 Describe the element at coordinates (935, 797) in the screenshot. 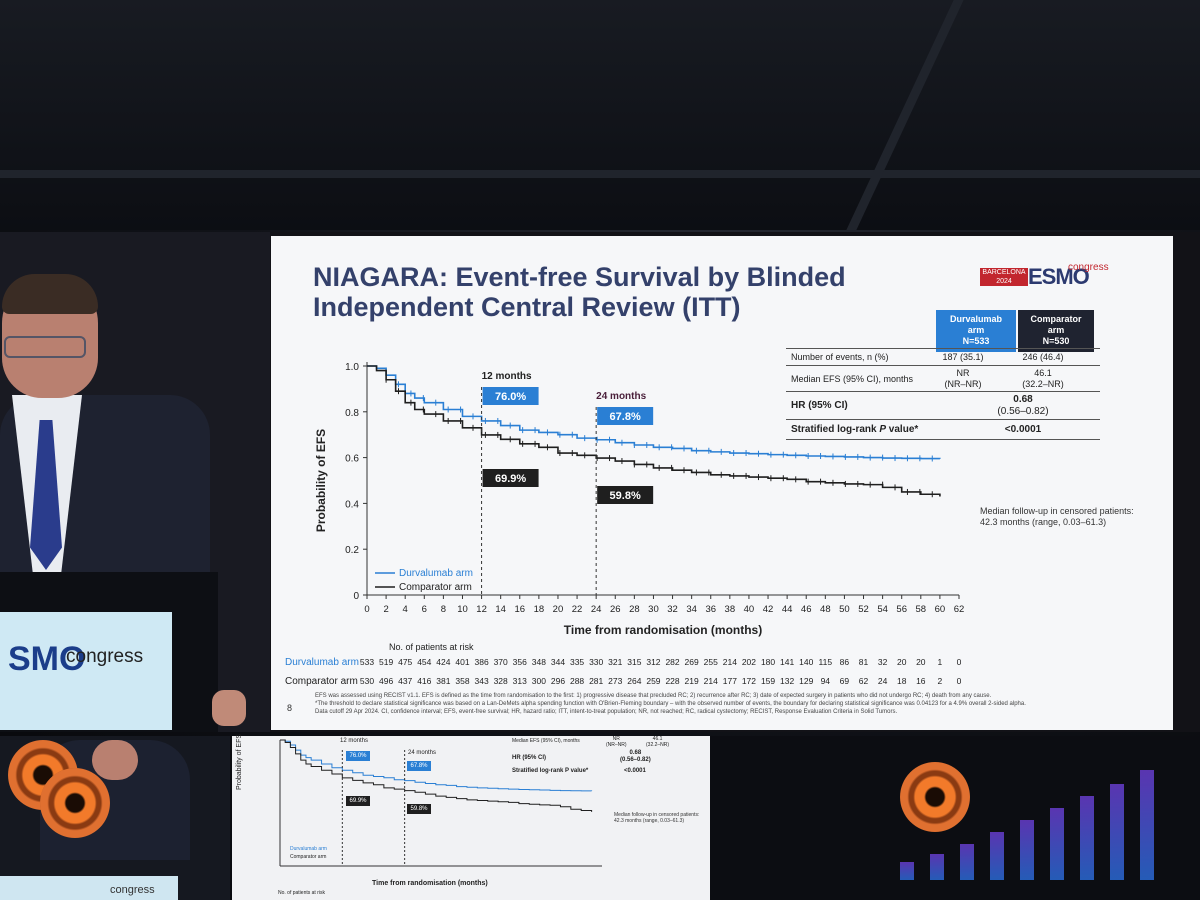

I see `stage-lamp-right` at that location.